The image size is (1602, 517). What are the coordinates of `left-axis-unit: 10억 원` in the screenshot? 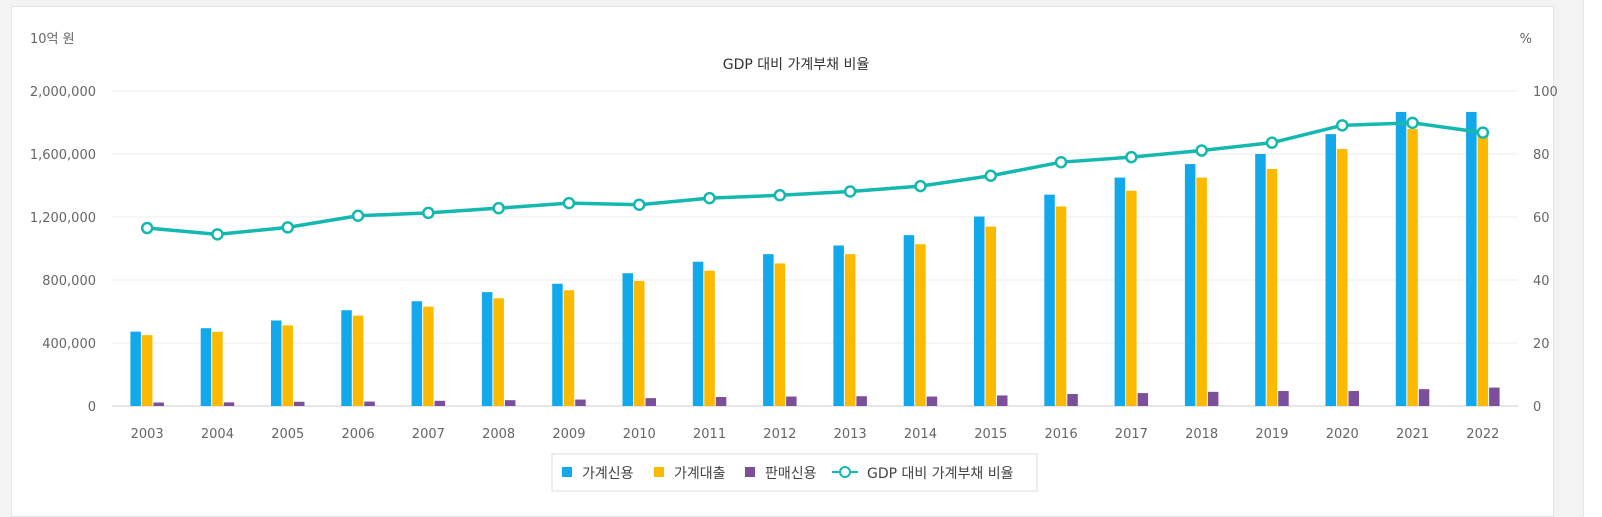 It's located at (52, 39).